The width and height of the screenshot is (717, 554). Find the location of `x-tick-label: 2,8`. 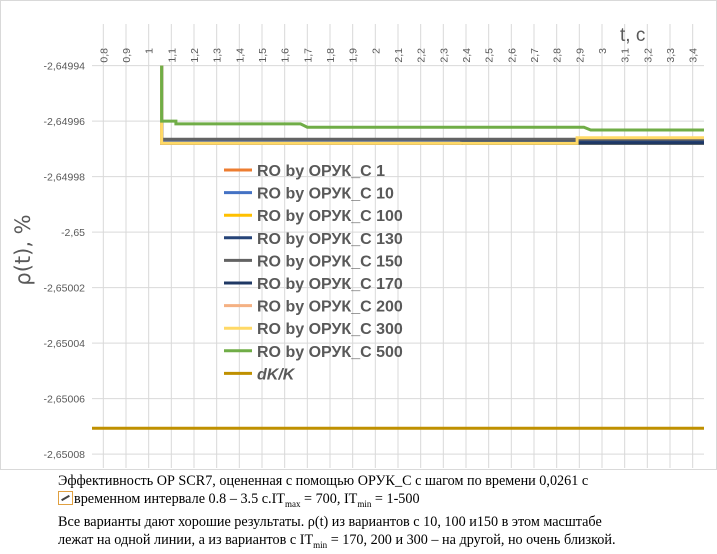

x-tick-label: 2,8 is located at coordinates (558, 55).